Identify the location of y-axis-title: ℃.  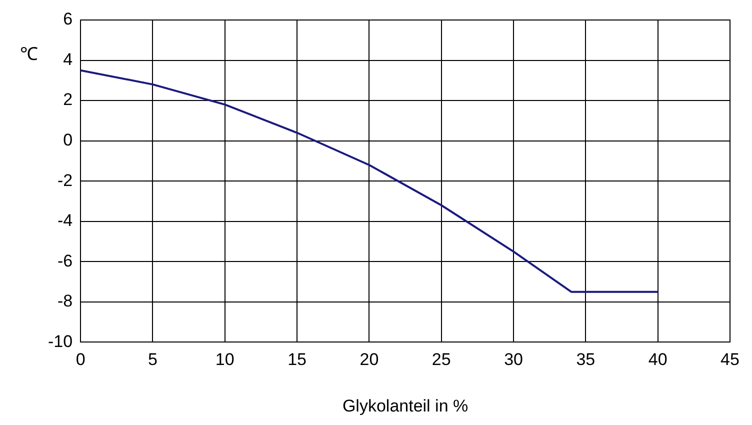
(29, 54).